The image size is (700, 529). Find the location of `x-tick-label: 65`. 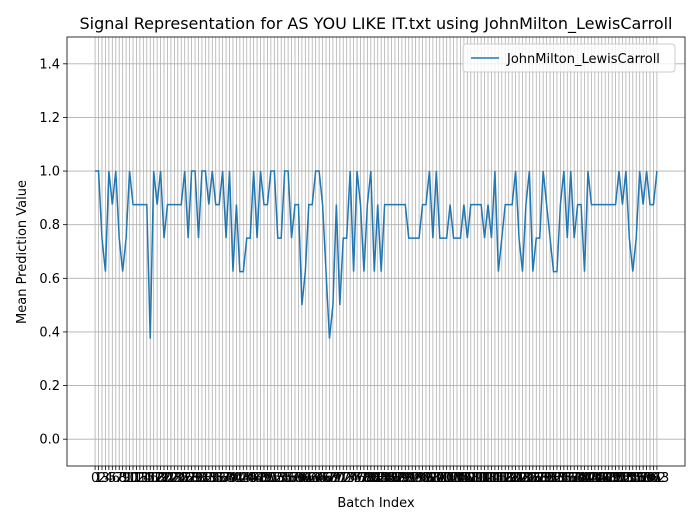

x-tick-label: 65 is located at coordinates (319, 478).